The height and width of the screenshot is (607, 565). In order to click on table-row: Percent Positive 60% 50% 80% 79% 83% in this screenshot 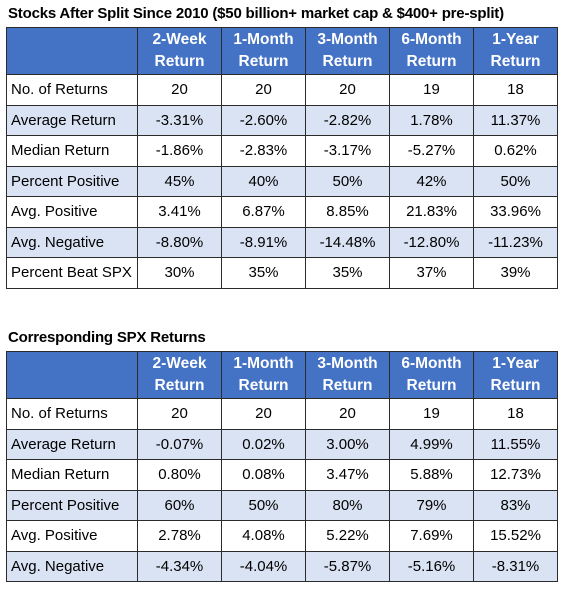, I will do `click(282, 505)`.